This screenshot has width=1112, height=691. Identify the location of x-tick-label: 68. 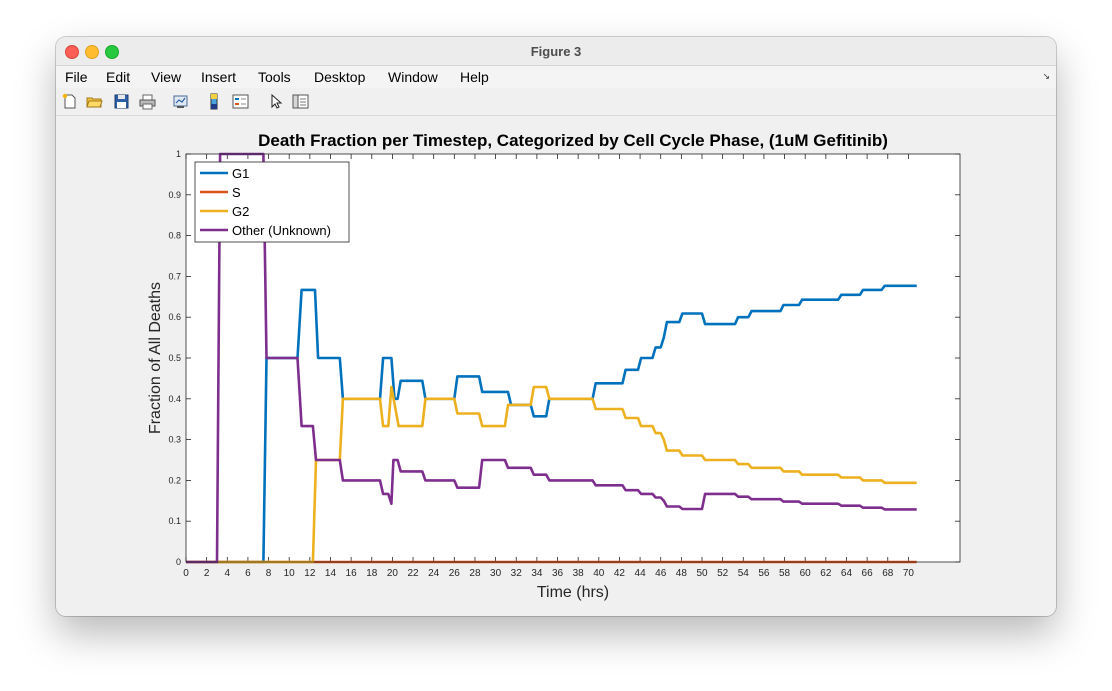
(888, 573).